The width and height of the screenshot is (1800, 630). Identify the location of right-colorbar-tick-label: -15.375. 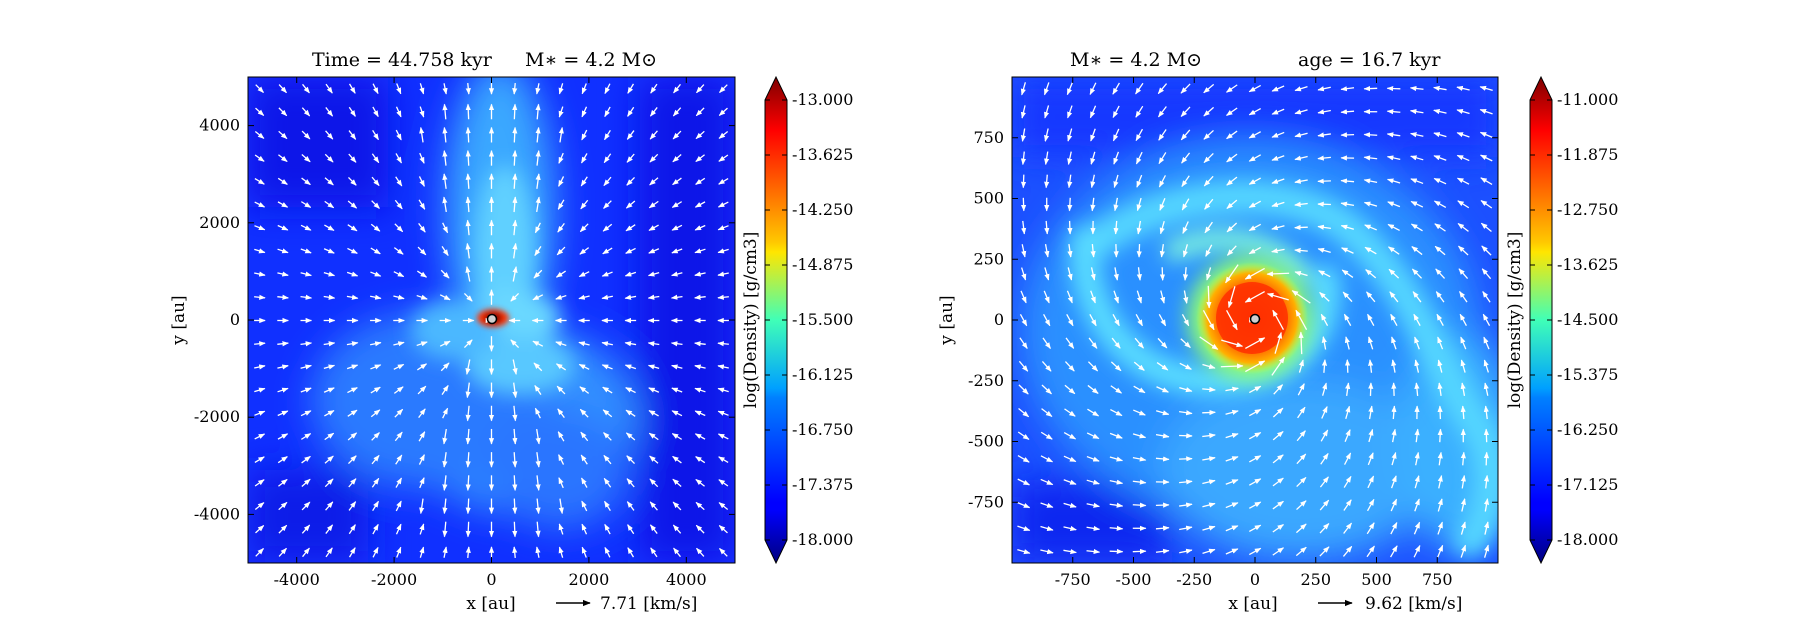
(1587, 374).